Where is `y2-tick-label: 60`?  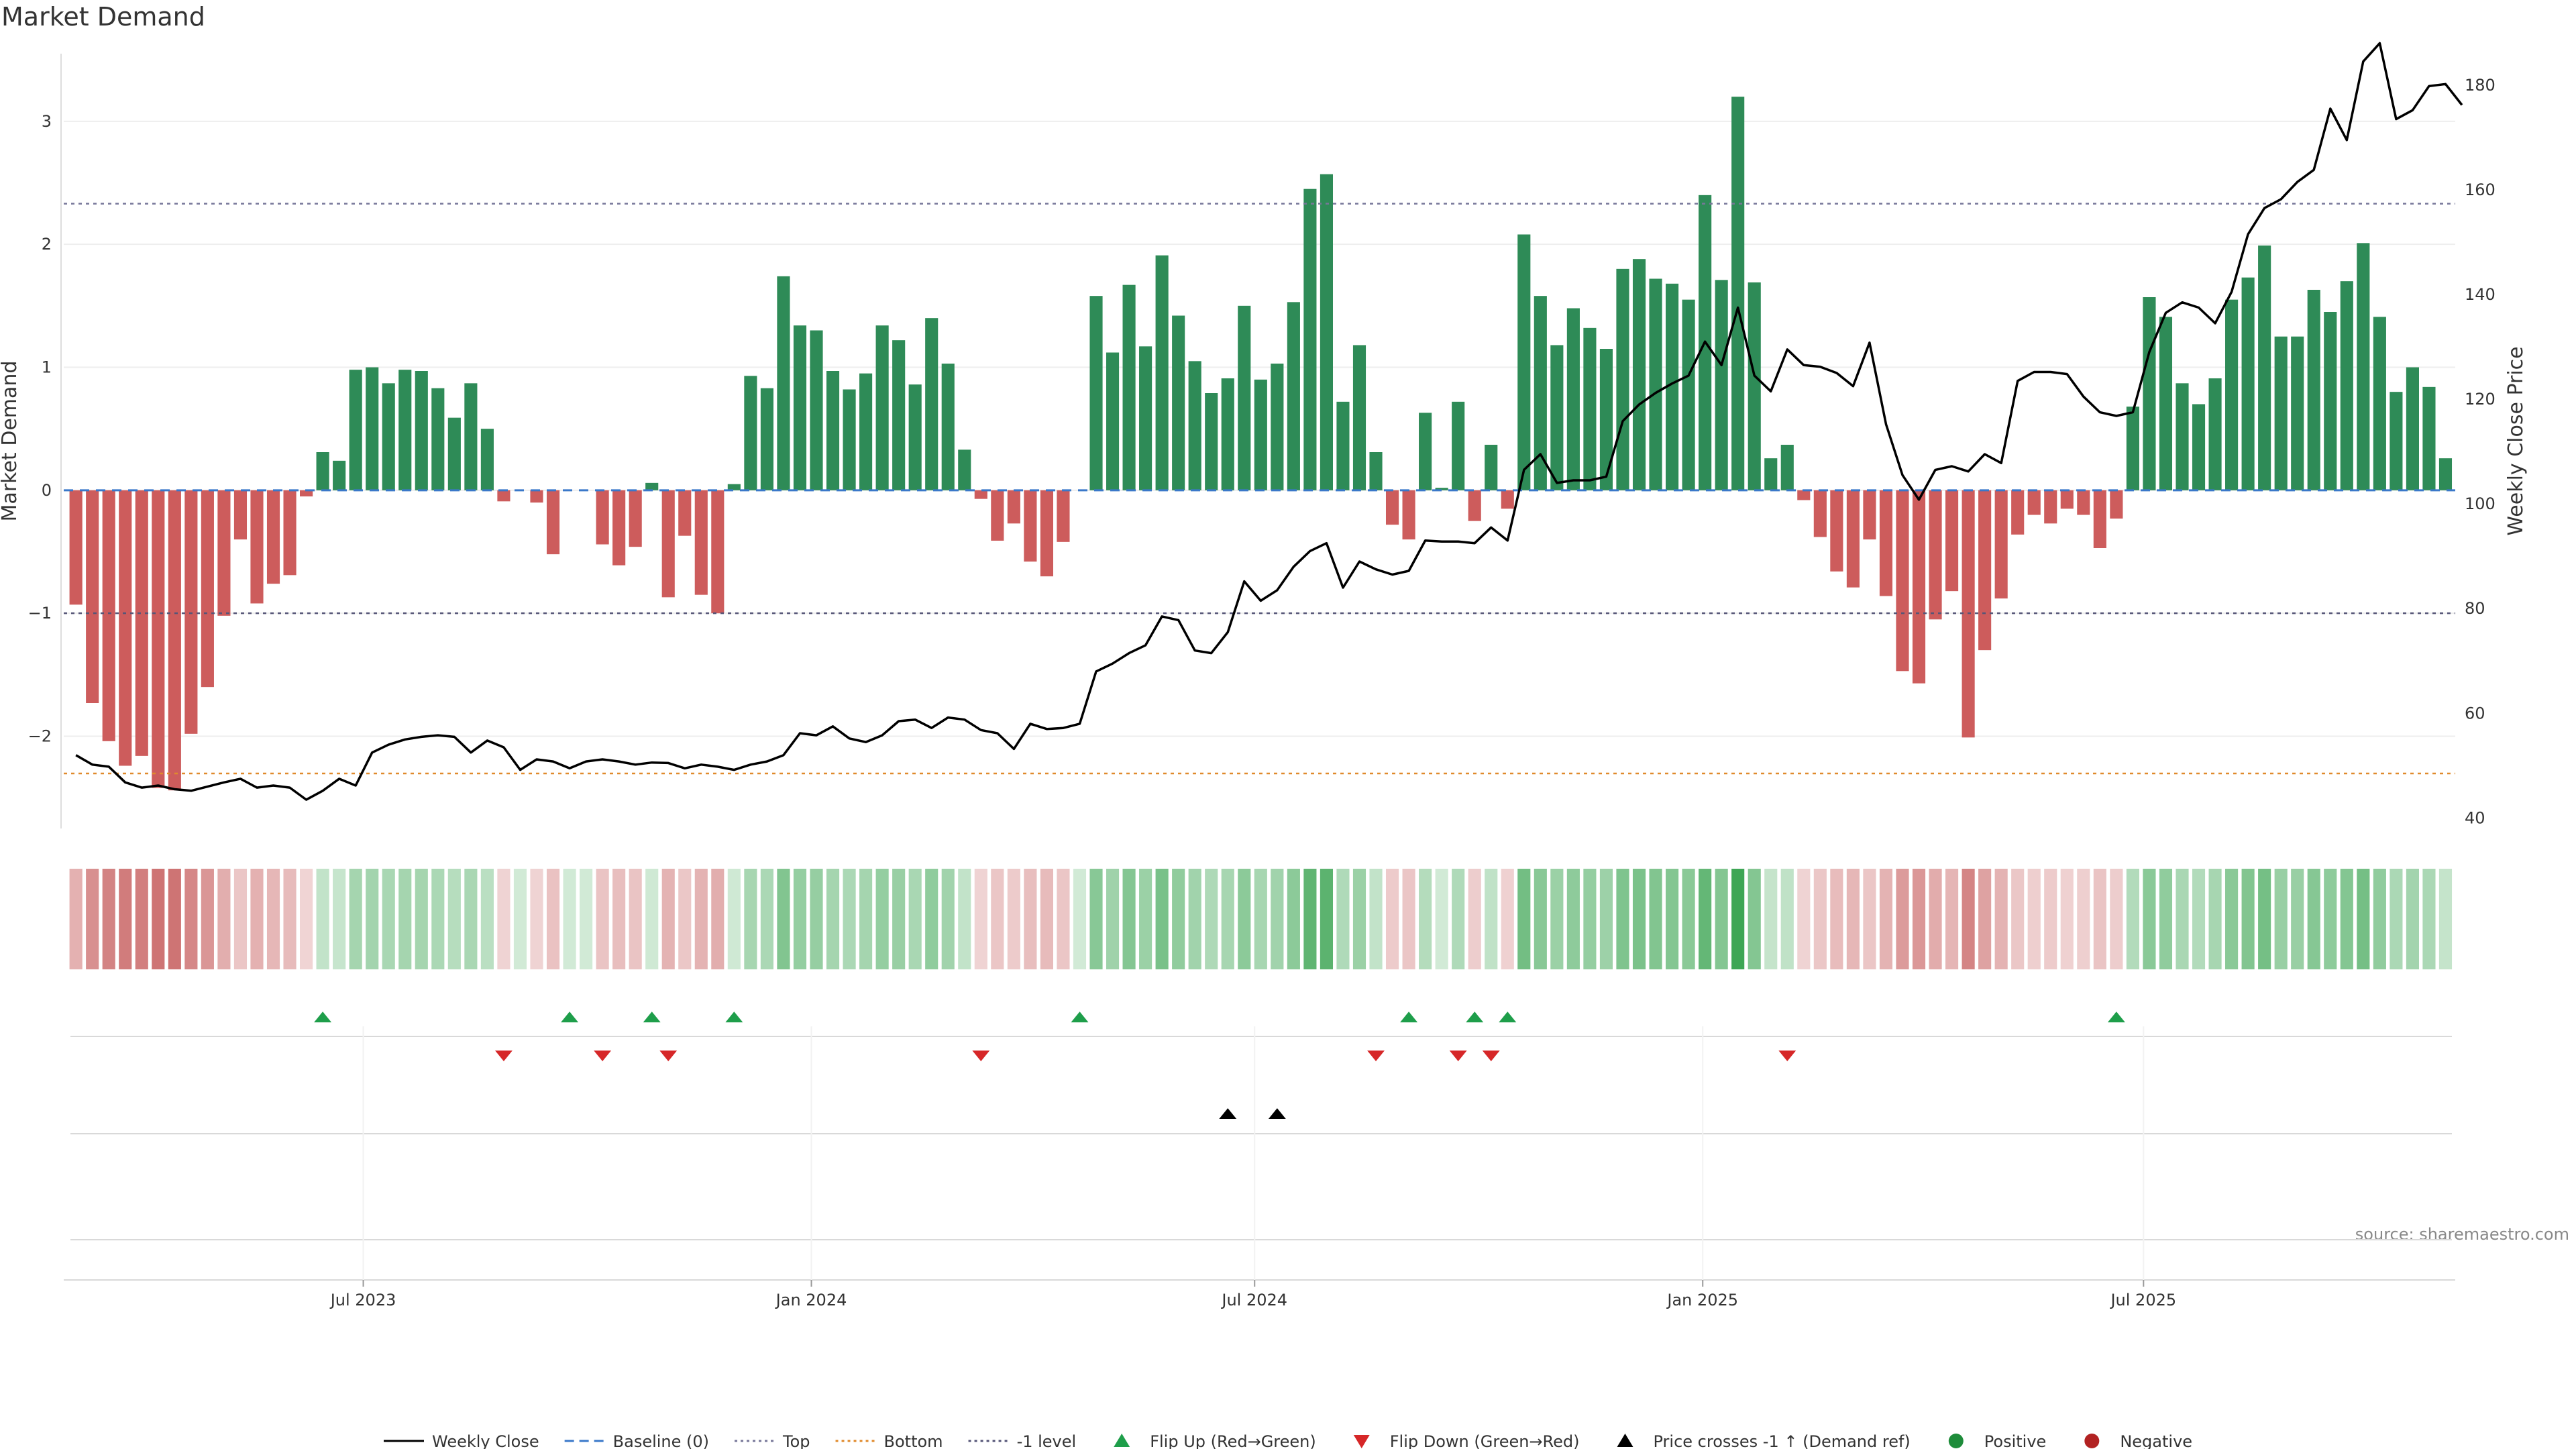
y2-tick-label: 60 is located at coordinates (2475, 713).